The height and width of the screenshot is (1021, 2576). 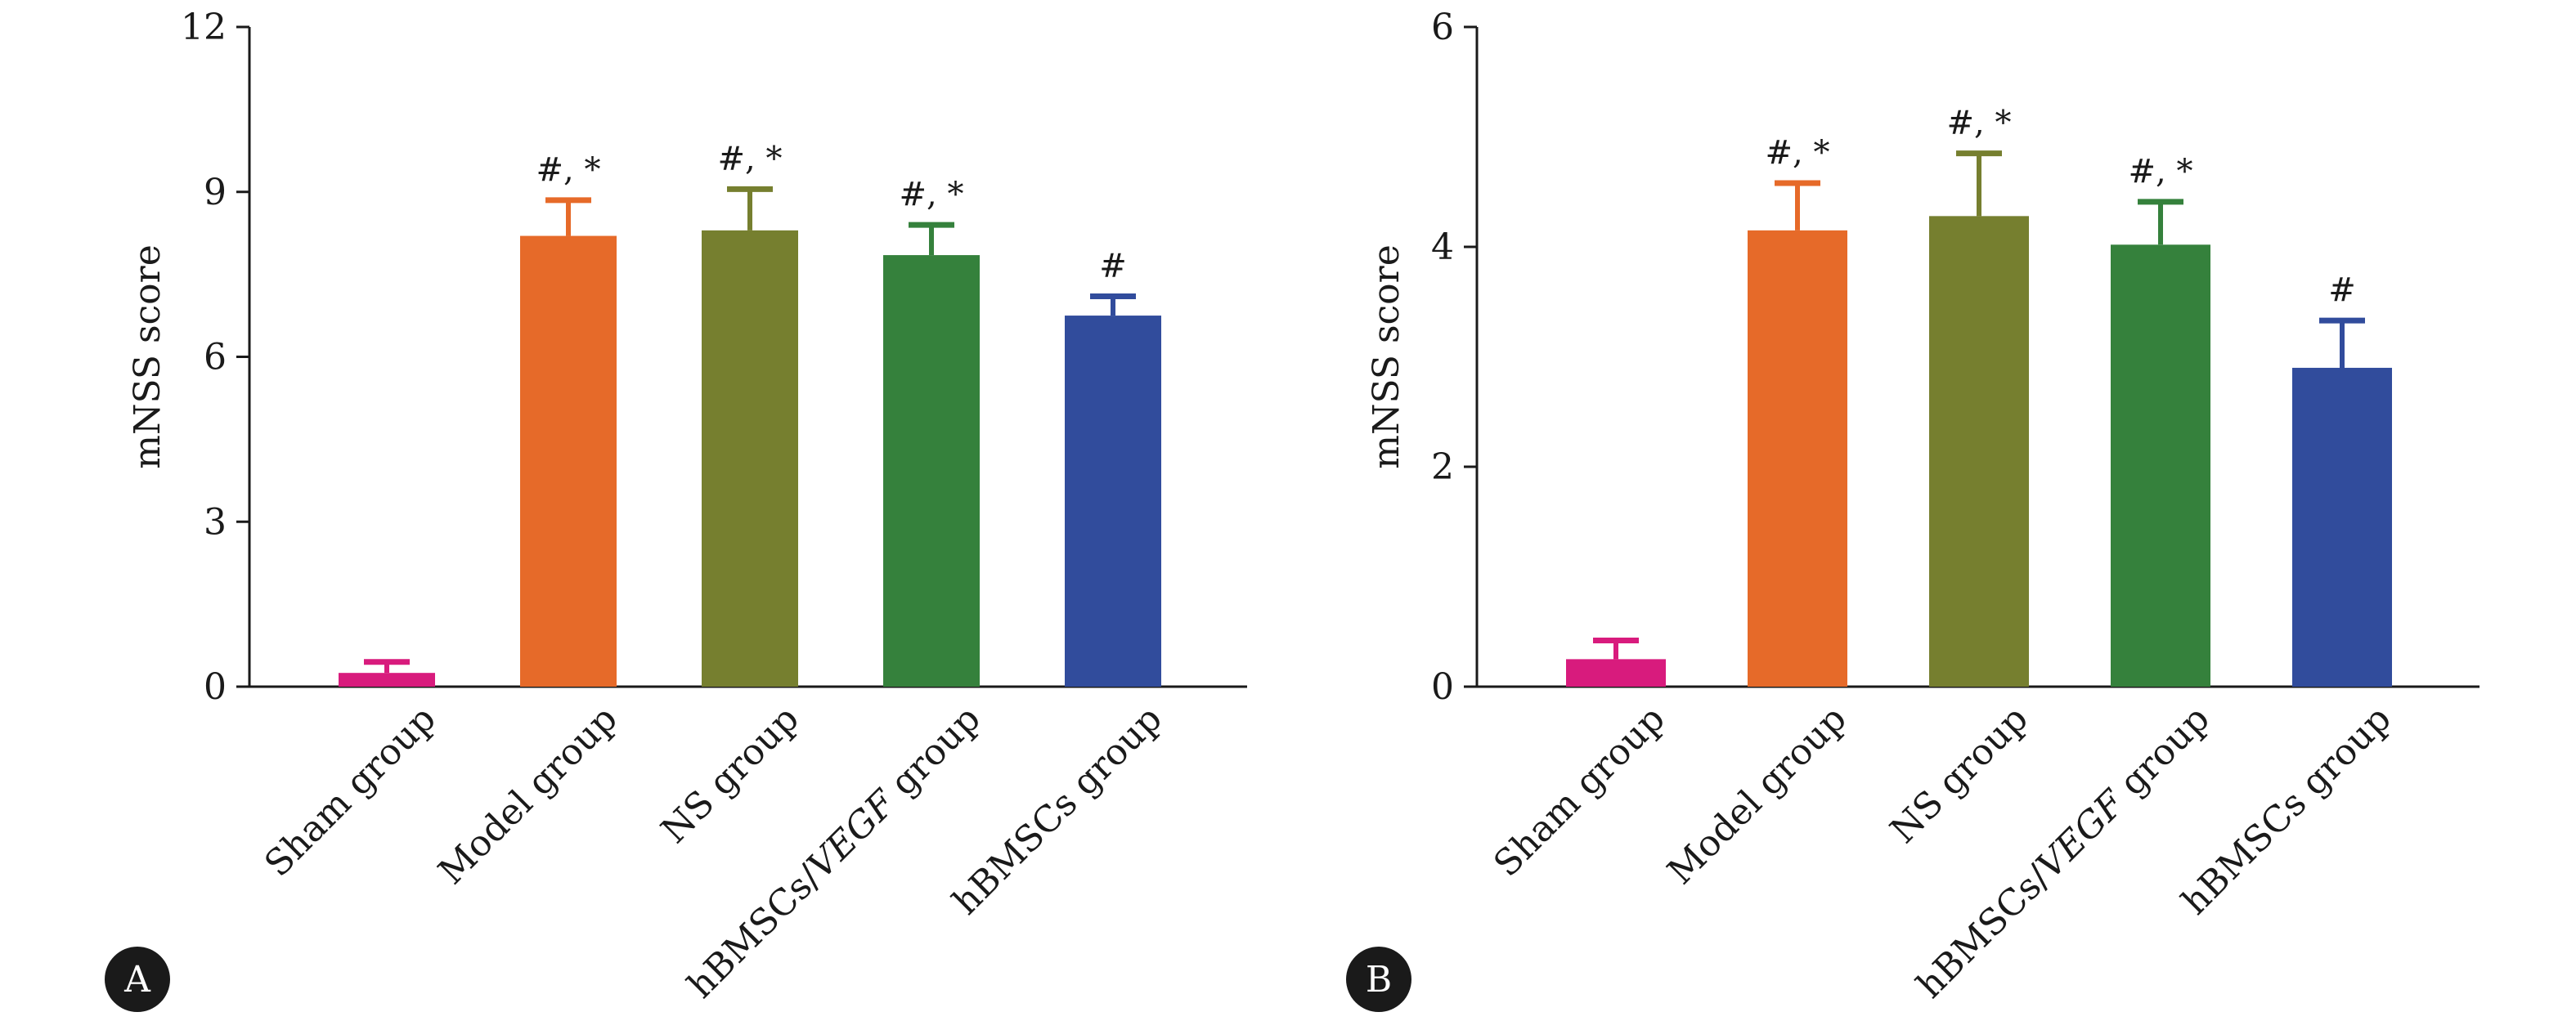 What do you see at coordinates (1442, 467) in the screenshot?
I see `y-tick-label: 2` at bounding box center [1442, 467].